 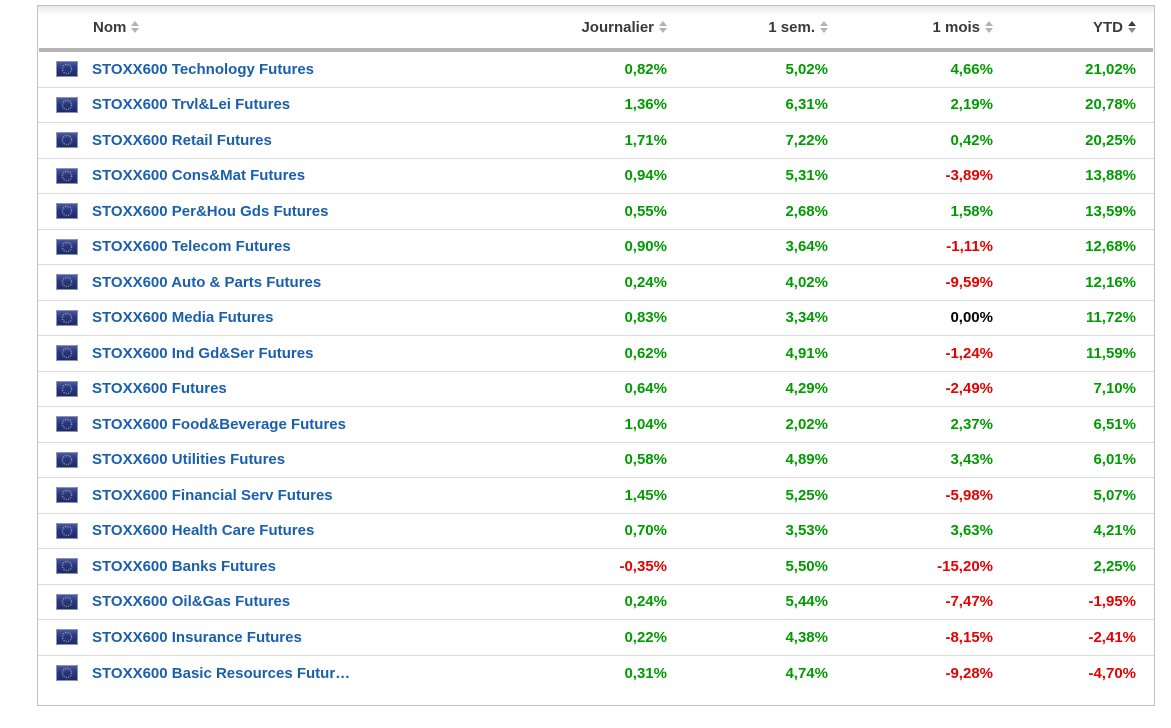 What do you see at coordinates (210, 211) in the screenshot?
I see `instrument-link: STOXX600 Per&Hou Gds Futures` at bounding box center [210, 211].